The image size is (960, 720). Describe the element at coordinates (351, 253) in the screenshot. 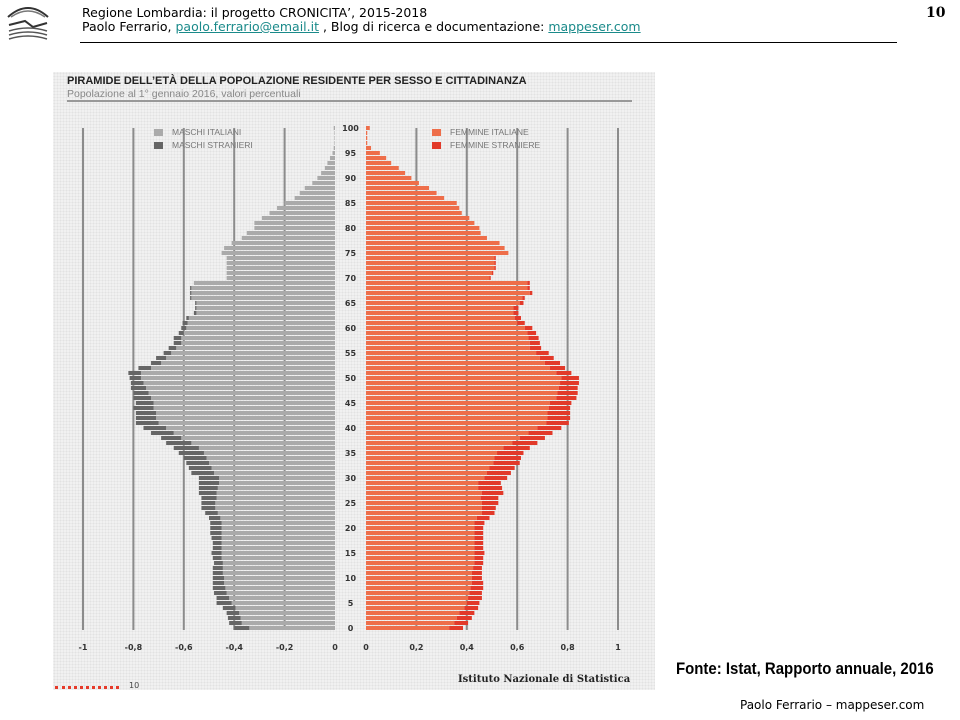

I see `age-tick-label: 75` at that location.